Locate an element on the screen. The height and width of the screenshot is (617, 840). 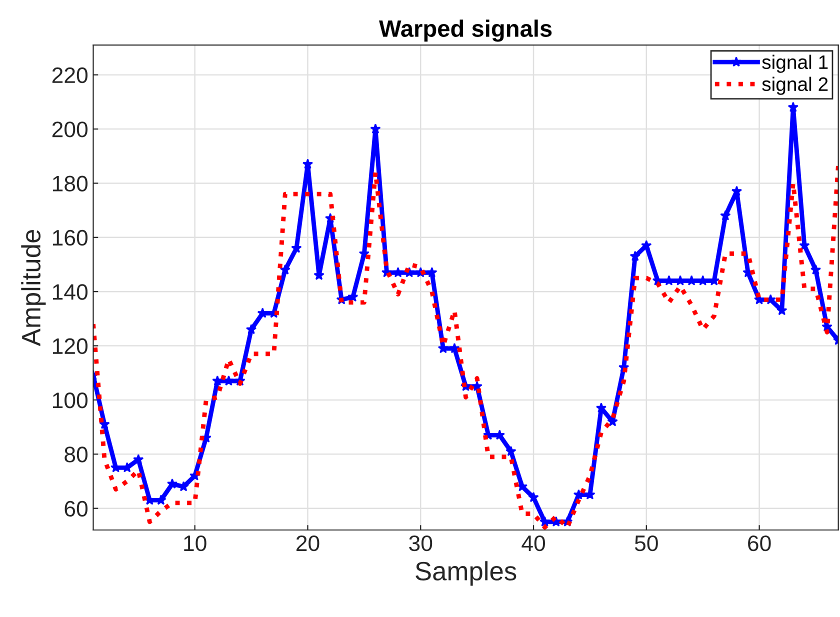
legend-label: signal 2 is located at coordinates (795, 85).